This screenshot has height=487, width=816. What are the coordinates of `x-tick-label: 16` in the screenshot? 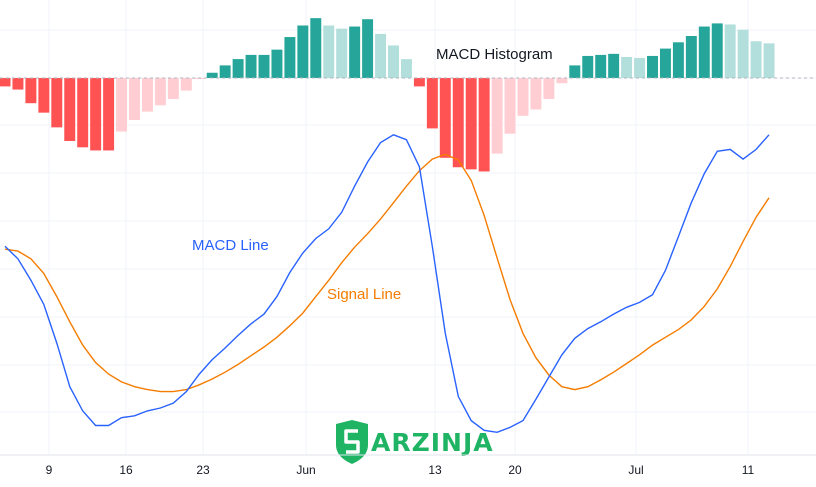 It's located at (126, 470).